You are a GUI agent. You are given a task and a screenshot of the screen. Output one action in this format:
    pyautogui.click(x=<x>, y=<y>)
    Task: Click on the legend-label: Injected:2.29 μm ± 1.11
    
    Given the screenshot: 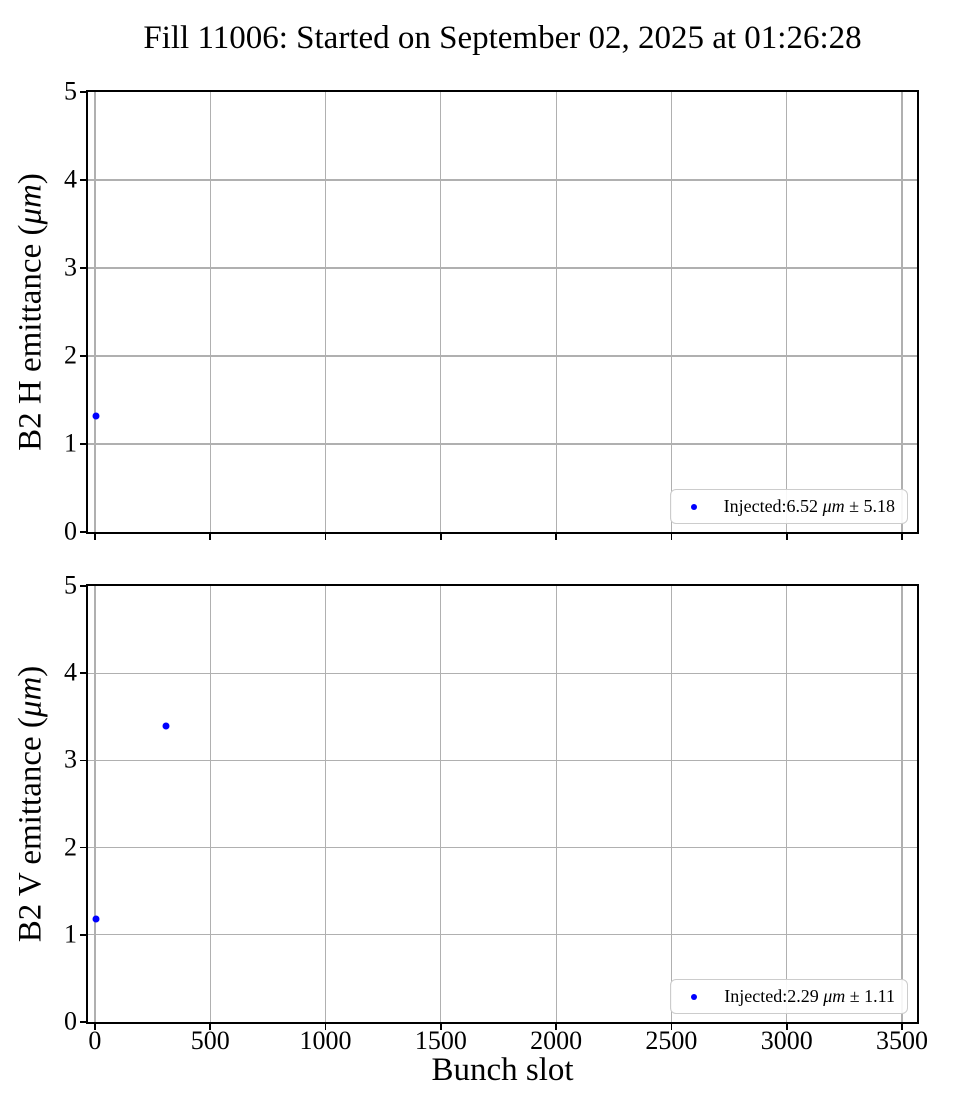 What is the action you would take?
    pyautogui.click(x=809, y=996)
    